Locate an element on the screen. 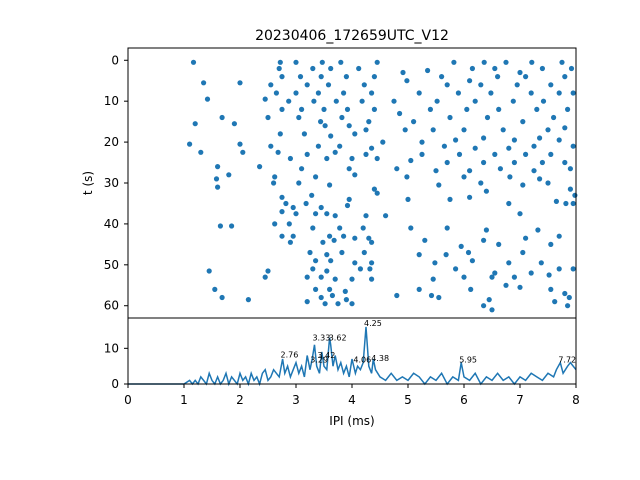 This screenshot has width=640, height=480. x-axis-ticks: 0 1 2 3 4 5 6 7 8 is located at coordinates (352, 395).